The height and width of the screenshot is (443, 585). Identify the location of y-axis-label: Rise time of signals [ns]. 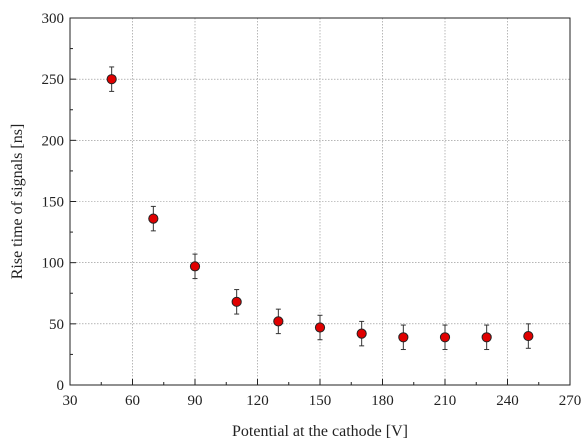
(17, 202).